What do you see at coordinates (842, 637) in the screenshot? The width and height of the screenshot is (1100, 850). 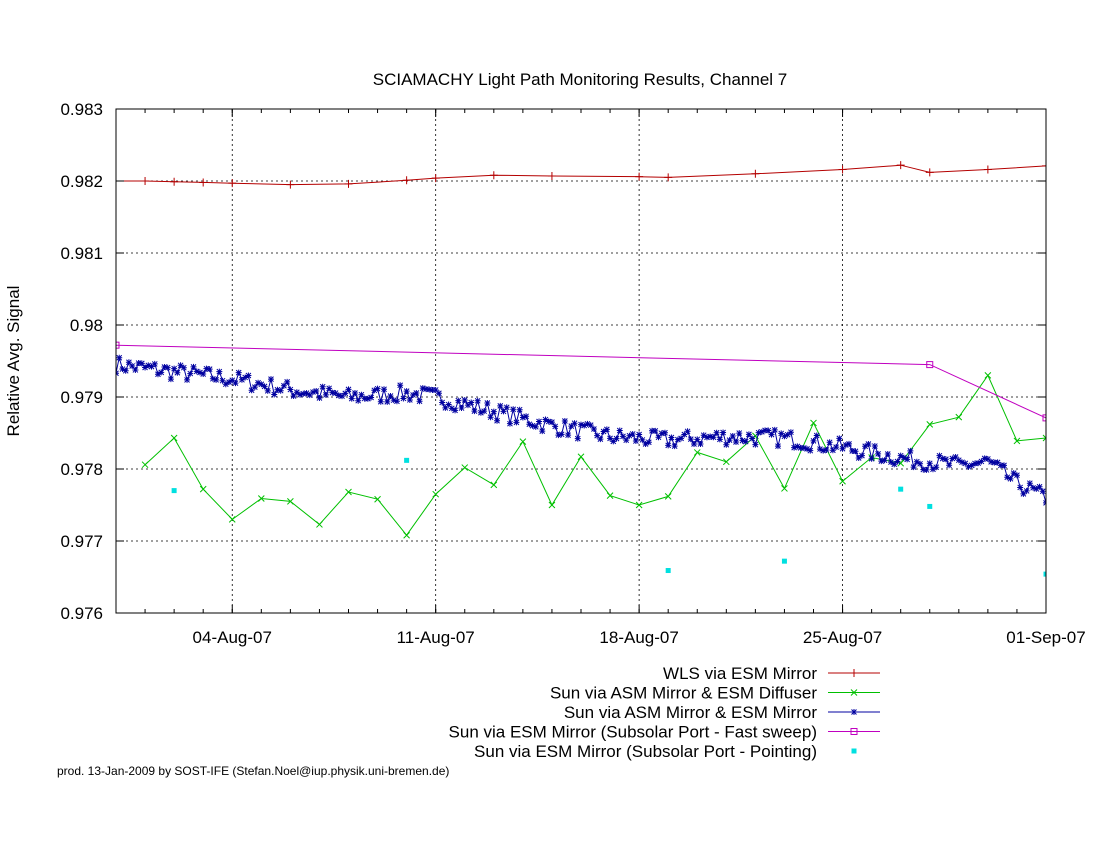 I see `x-tick-label: 25-Aug-07` at bounding box center [842, 637].